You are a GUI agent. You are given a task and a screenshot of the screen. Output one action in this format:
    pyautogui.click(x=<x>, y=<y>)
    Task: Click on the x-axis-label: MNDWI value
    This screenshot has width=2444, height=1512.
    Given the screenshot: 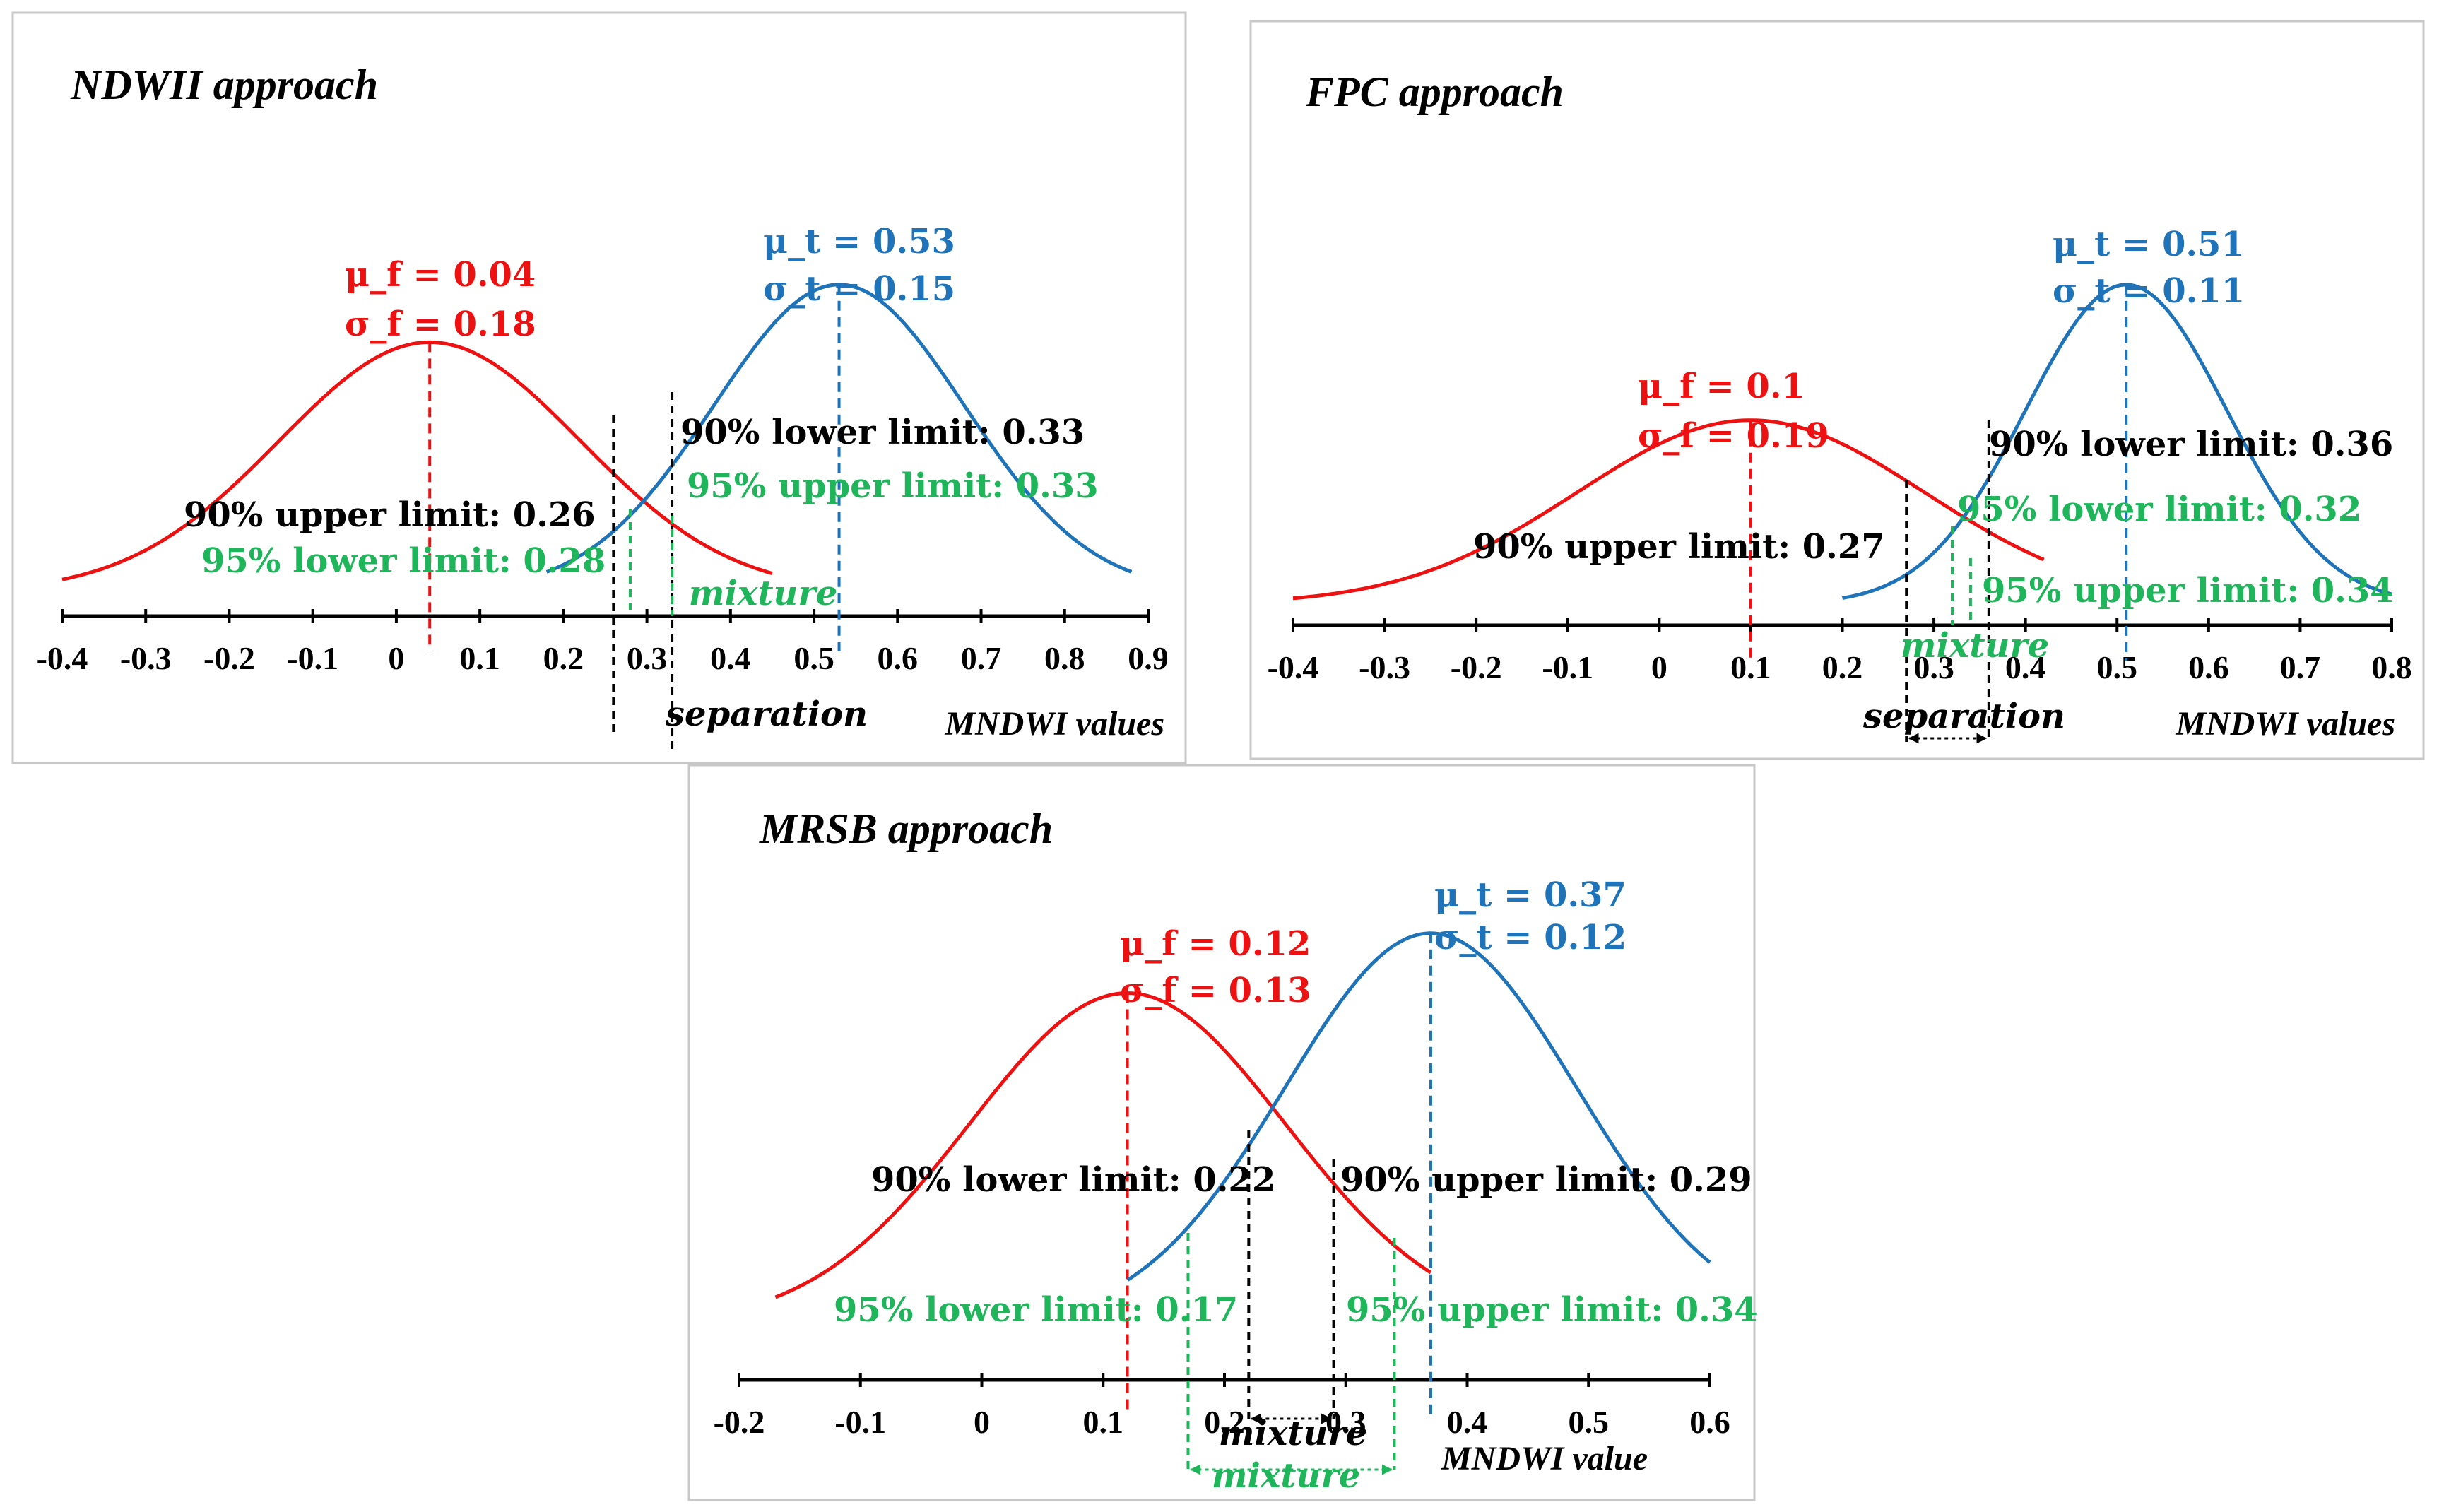 What is the action you would take?
    pyautogui.click(x=1544, y=1458)
    